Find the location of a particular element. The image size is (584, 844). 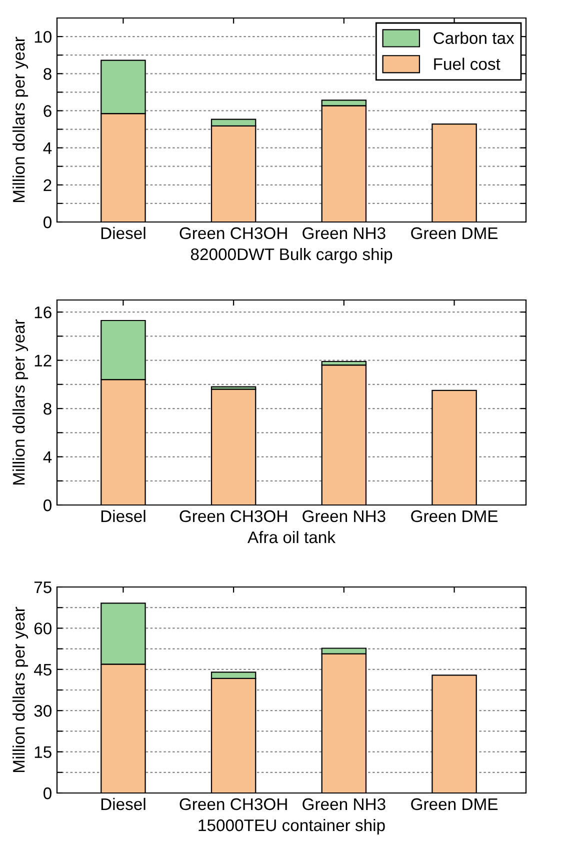

y-tick-label: 60 is located at coordinates (43, 628).